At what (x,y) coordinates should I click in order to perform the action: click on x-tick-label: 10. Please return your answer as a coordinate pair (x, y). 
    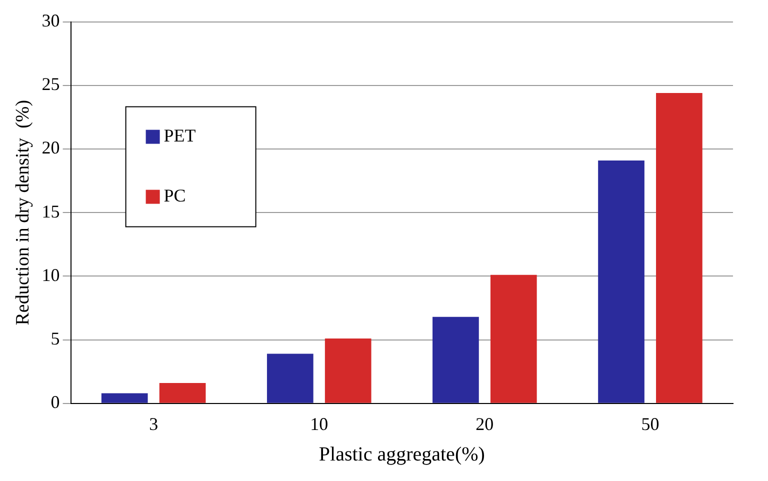
    Looking at the image, I should click on (319, 424).